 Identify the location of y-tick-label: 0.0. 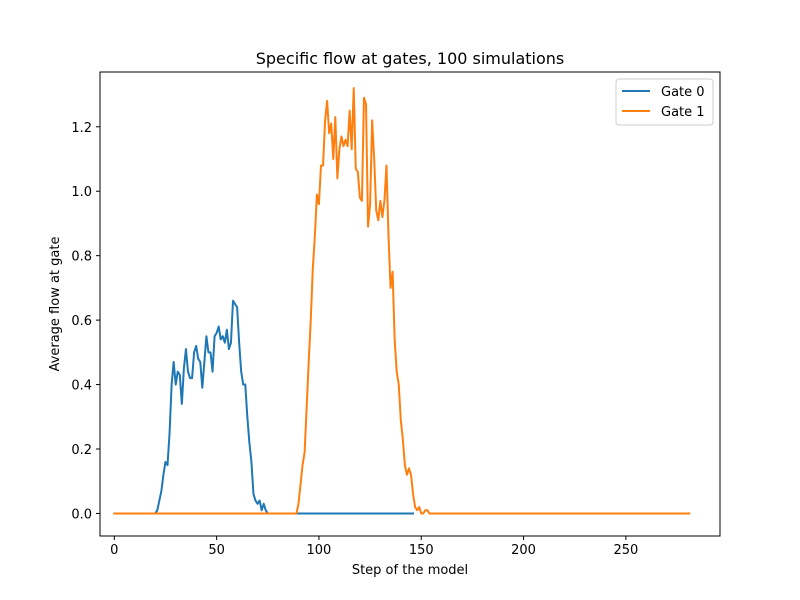
(81, 514).